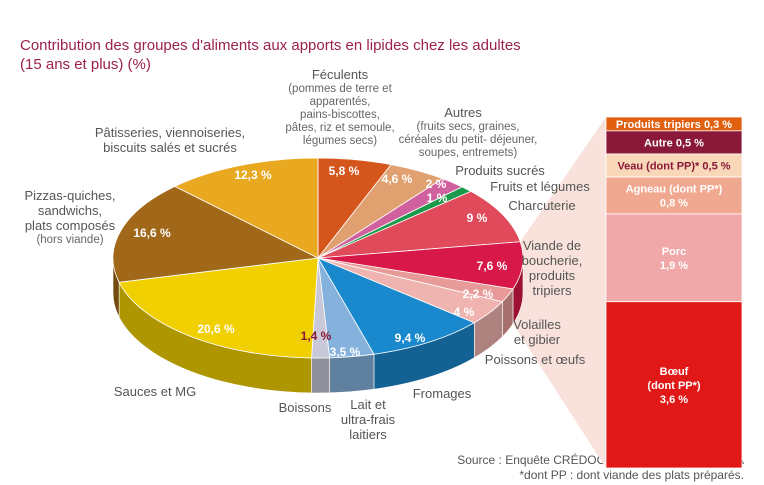 This screenshot has width=764, height=485. Describe the element at coordinates (340, 89) in the screenshot. I see `category-note: (pommes de terre et` at that location.